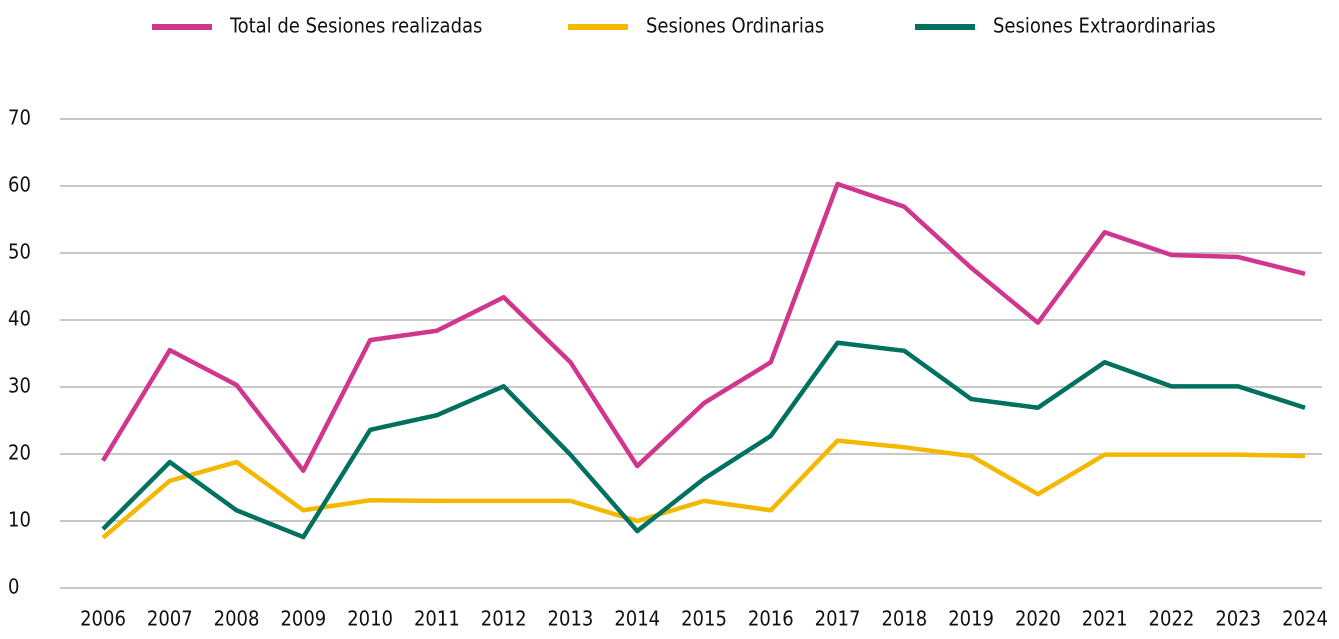  Describe the element at coordinates (237, 619) in the screenshot. I see `x-tick-label: 2008` at that location.